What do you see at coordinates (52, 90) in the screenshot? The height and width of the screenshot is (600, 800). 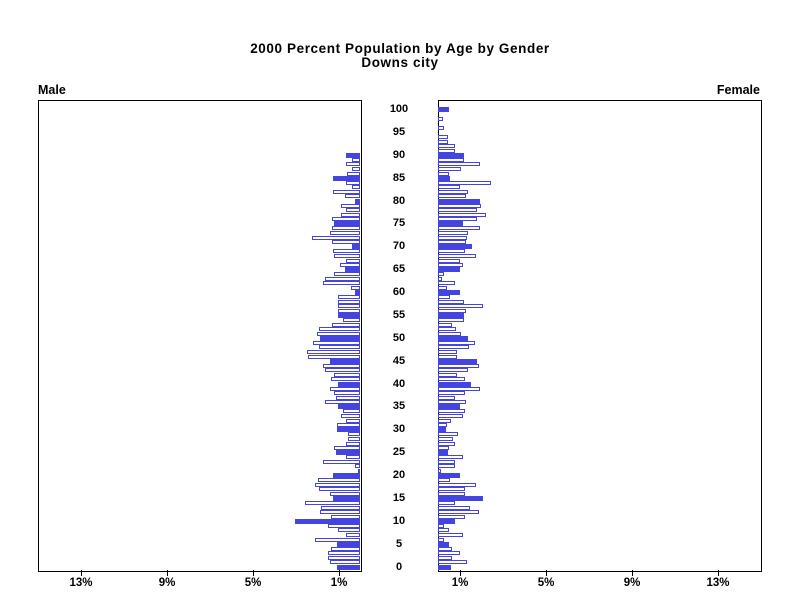 I see `male-panel-label: Male` at bounding box center [52, 90].